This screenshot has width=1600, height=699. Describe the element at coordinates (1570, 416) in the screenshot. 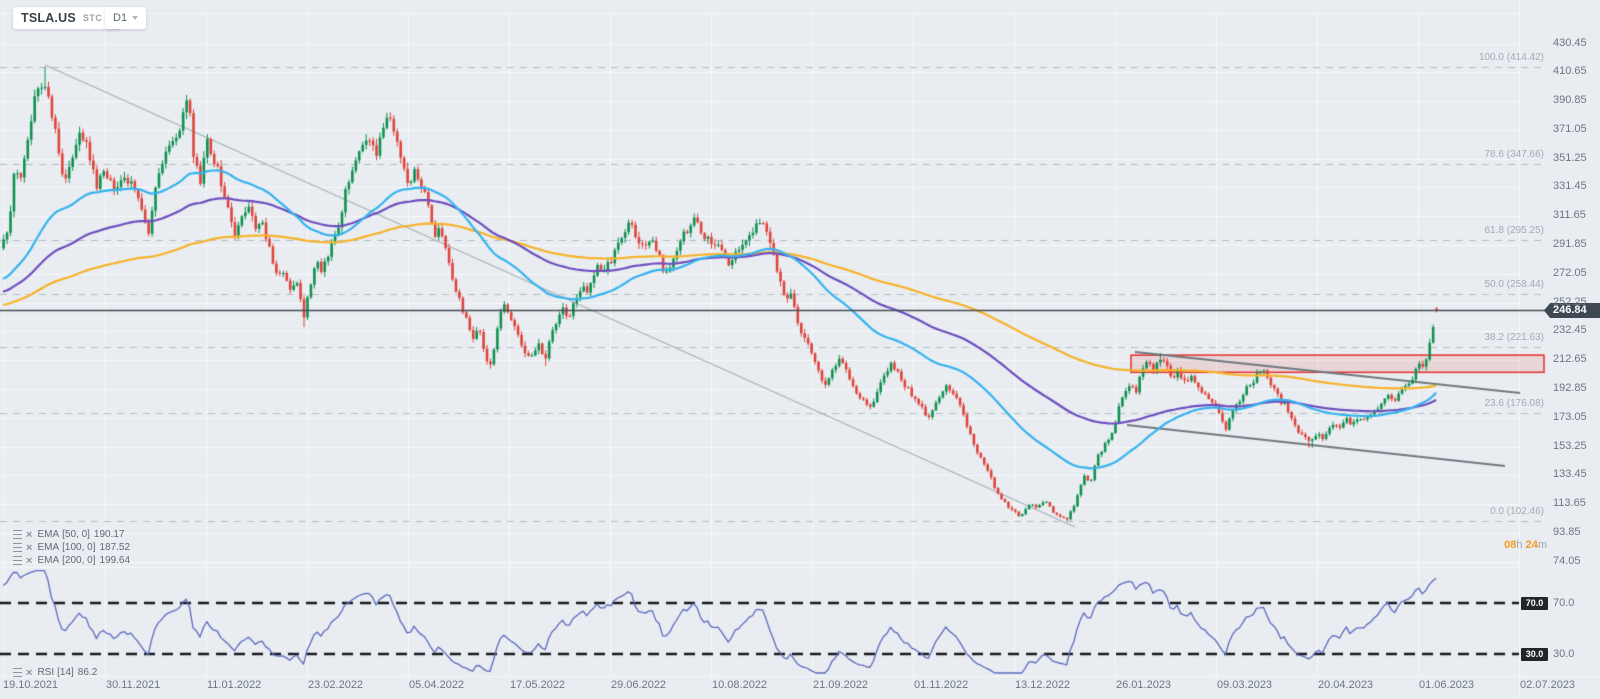

I see `price-axis-tick: 173.05` at that location.